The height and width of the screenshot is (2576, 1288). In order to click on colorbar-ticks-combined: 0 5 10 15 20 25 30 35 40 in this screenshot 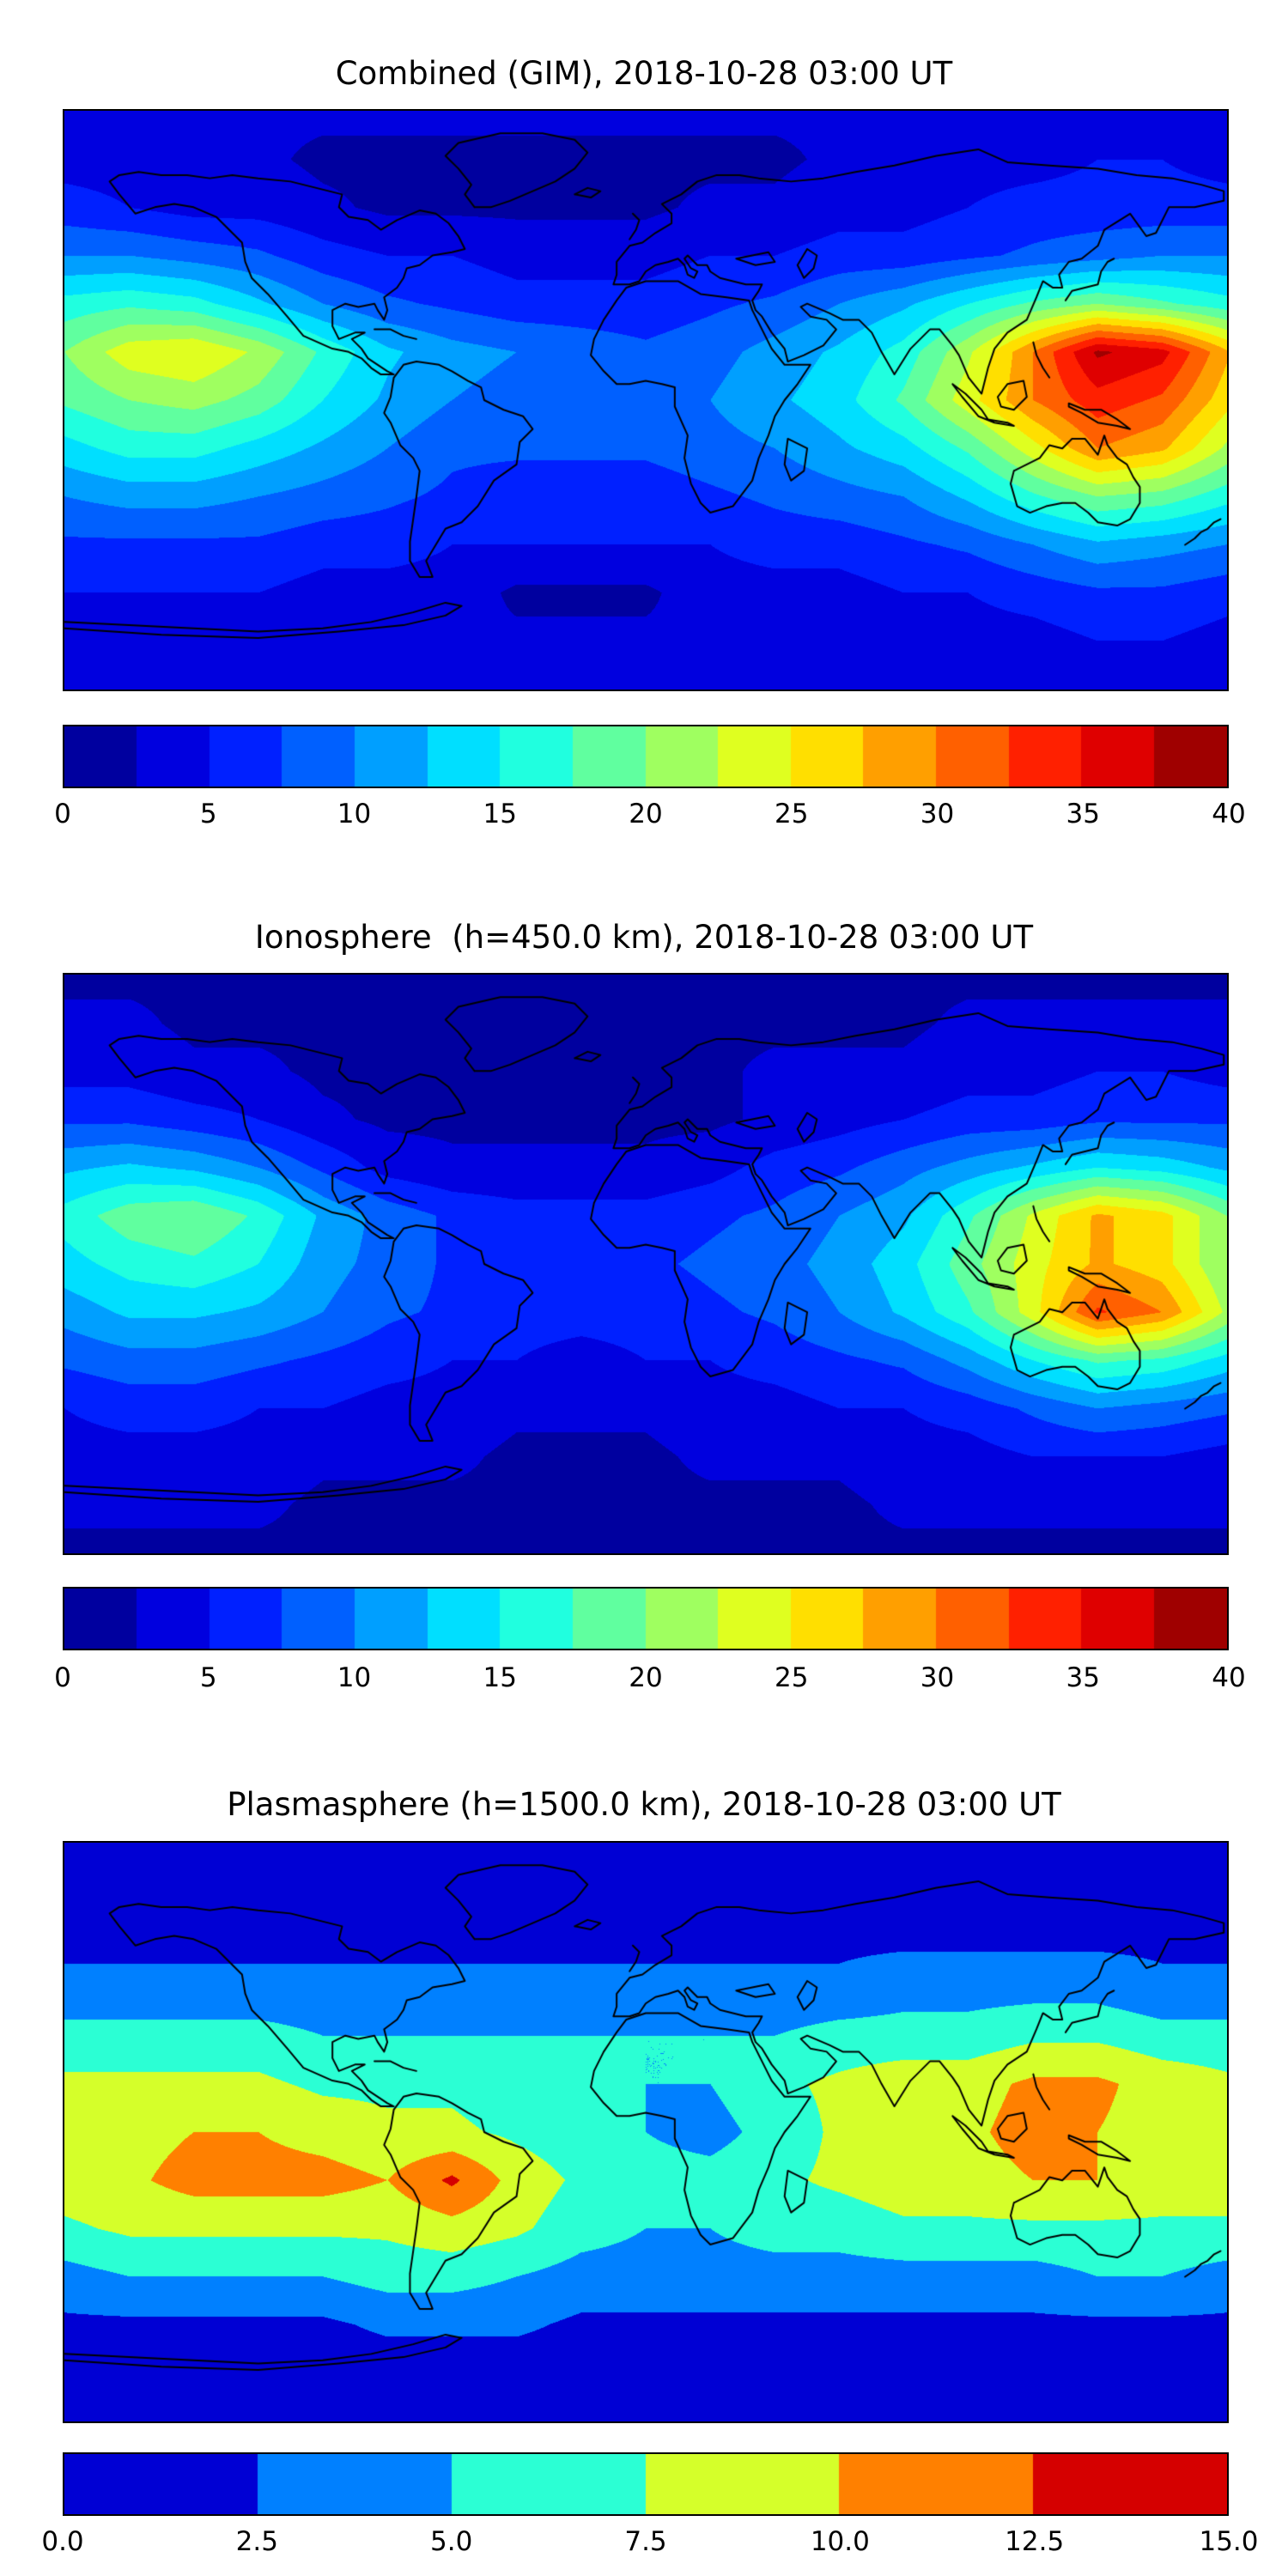, I will do `click(650, 817)`.